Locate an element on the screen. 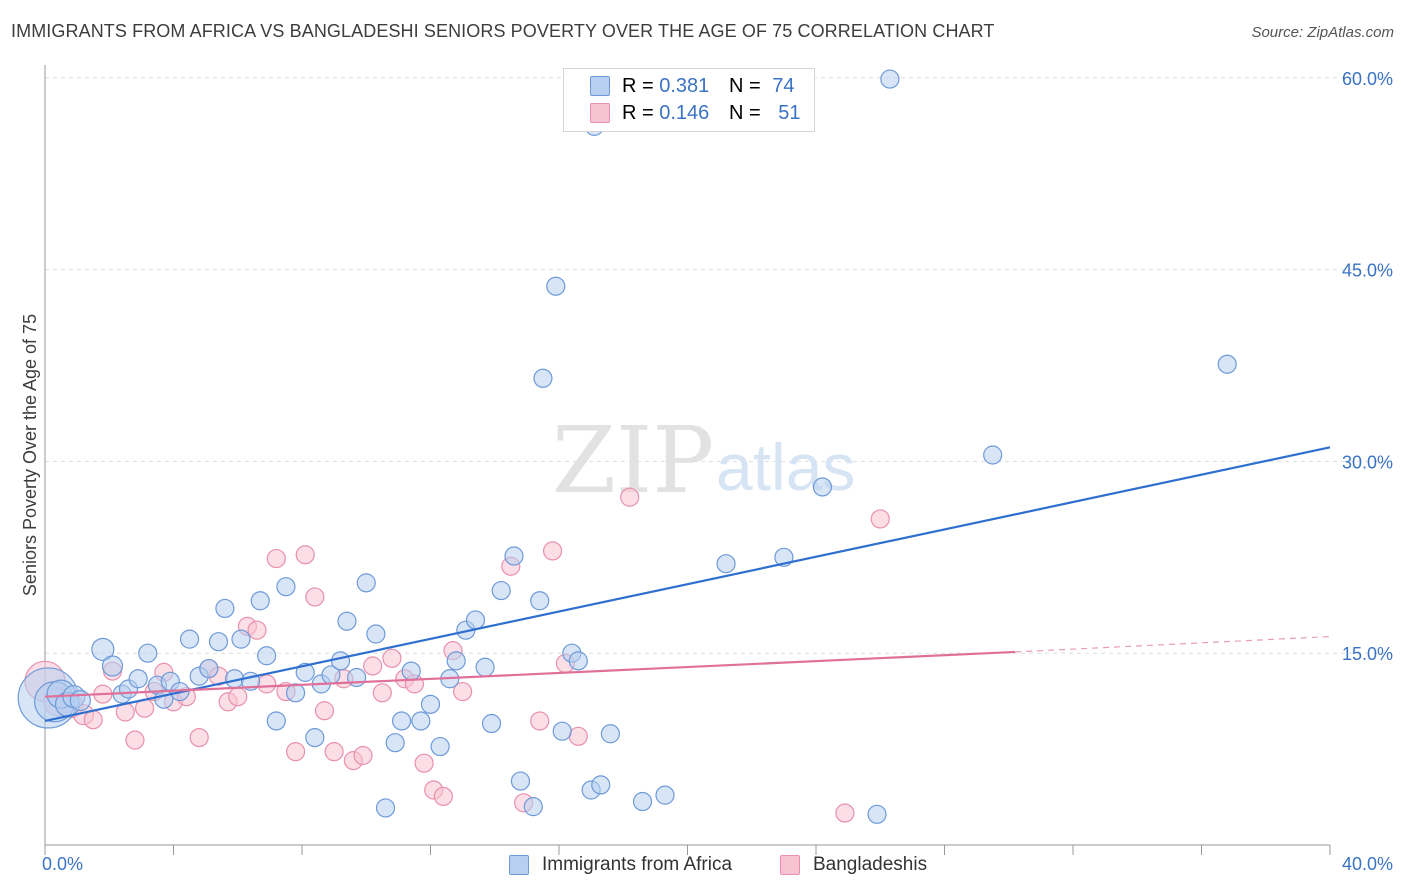 Image resolution: width=1406 pixels, height=892 pixels. legend-row-pink-n: N = 51 is located at coordinates (765, 113).